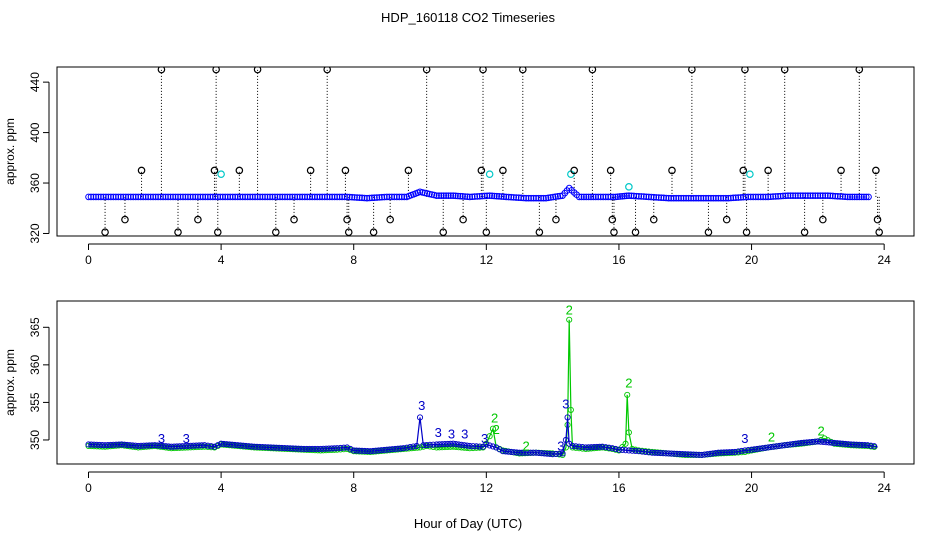  I want to click on x-tick-label: 0, so click(88, 260).